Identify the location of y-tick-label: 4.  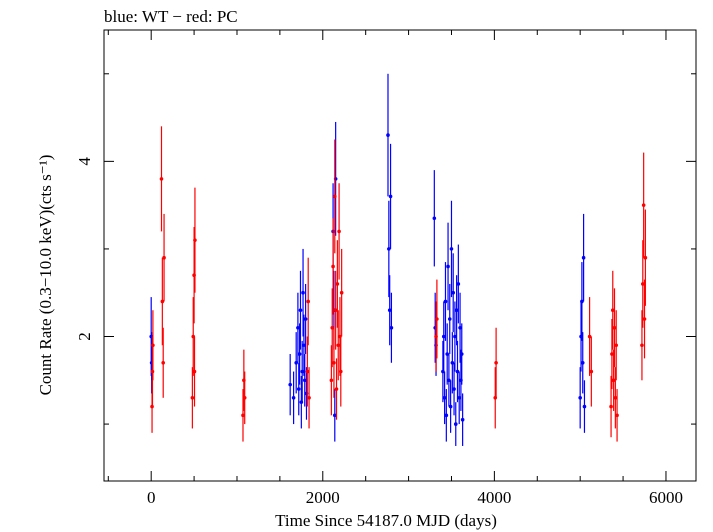
(84, 161).